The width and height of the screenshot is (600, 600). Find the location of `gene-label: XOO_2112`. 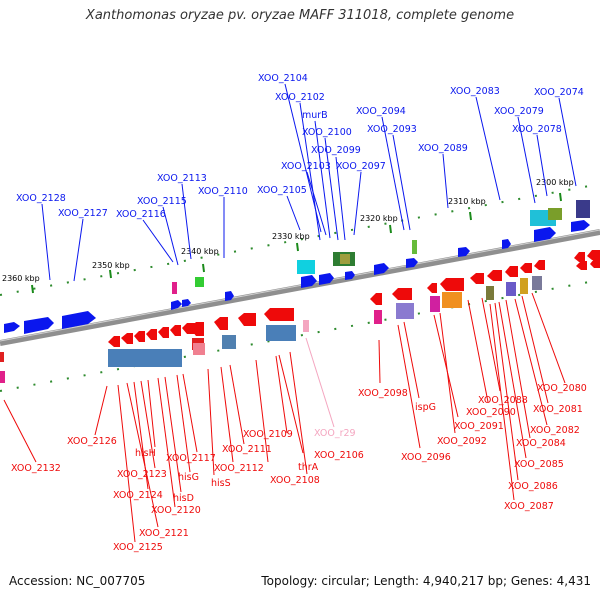

gene-label: XOO_2112 is located at coordinates (239, 468).